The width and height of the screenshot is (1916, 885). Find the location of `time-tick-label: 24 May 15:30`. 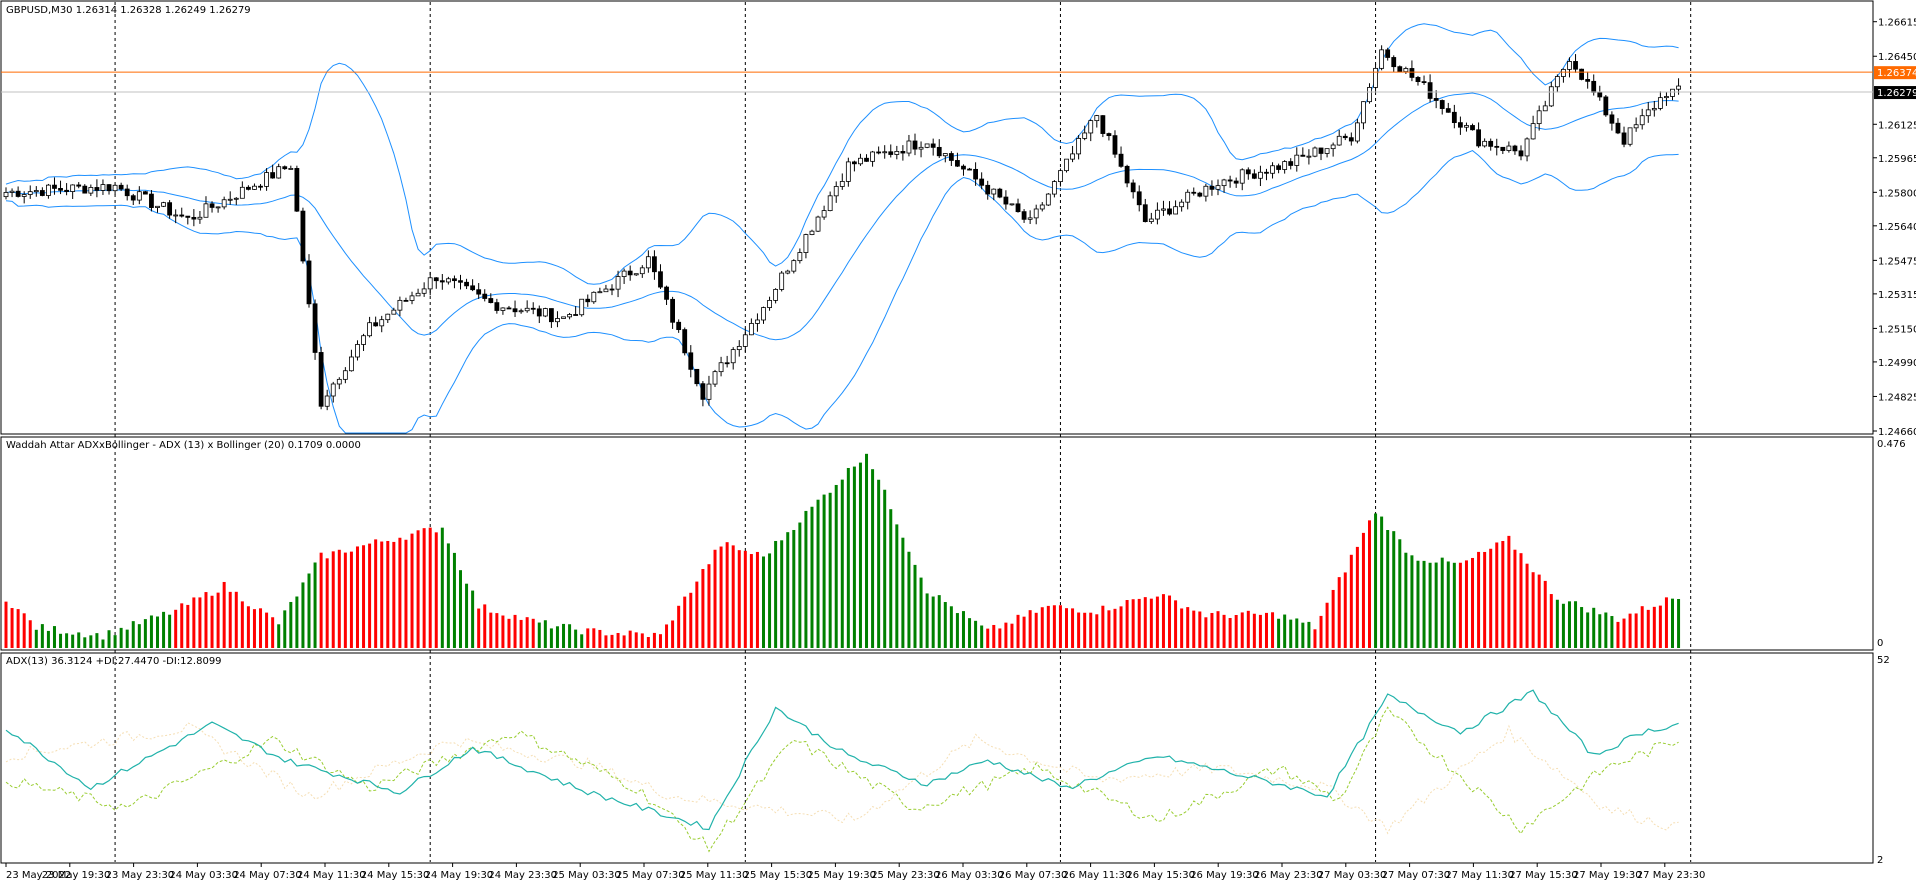

time-tick-label: 24 May 15:30 is located at coordinates (395, 875).